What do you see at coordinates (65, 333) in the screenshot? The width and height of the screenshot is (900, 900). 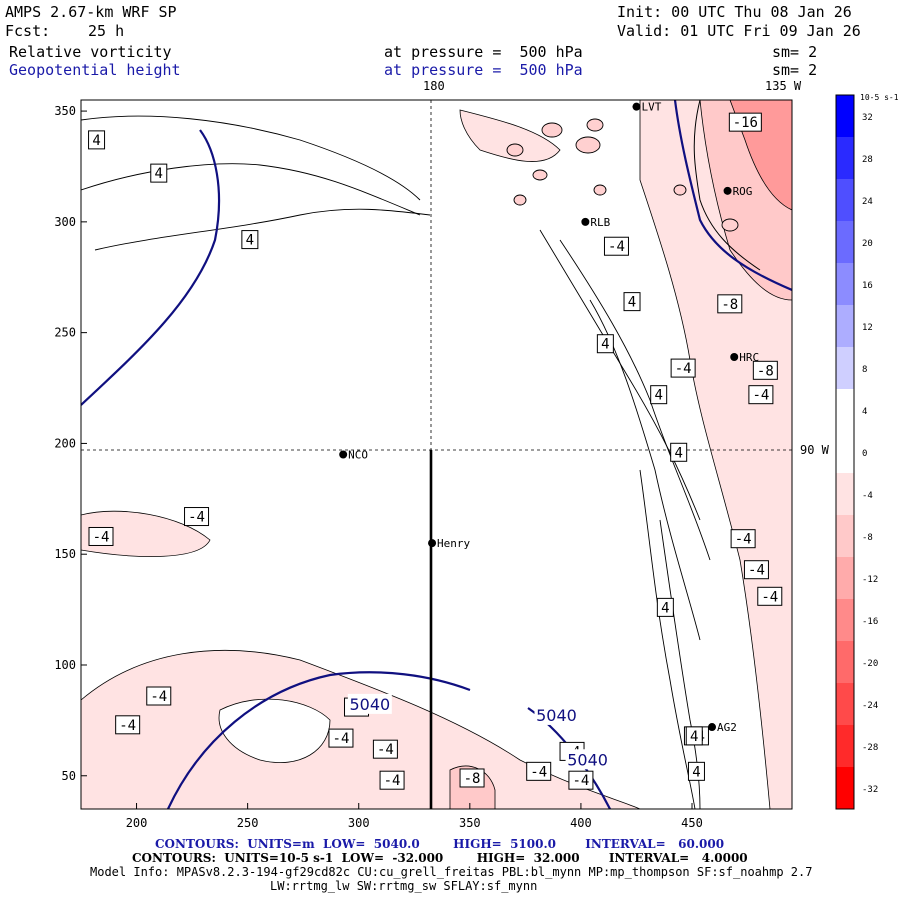 I see `y-tick-label: 250` at bounding box center [65, 333].